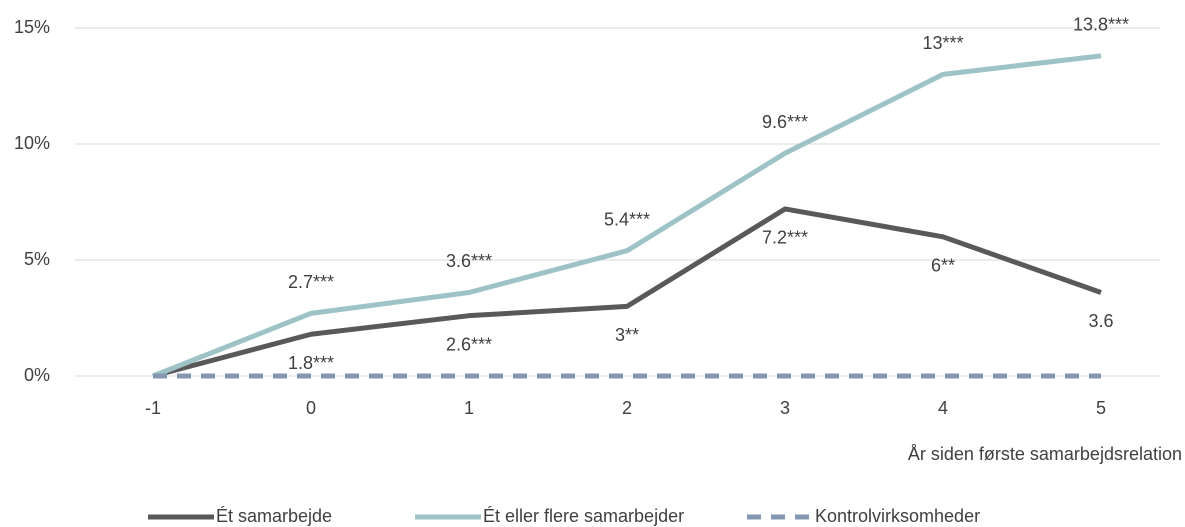 The height and width of the screenshot is (527, 1185). I want to click on x-tick-label: 1, so click(469, 408).